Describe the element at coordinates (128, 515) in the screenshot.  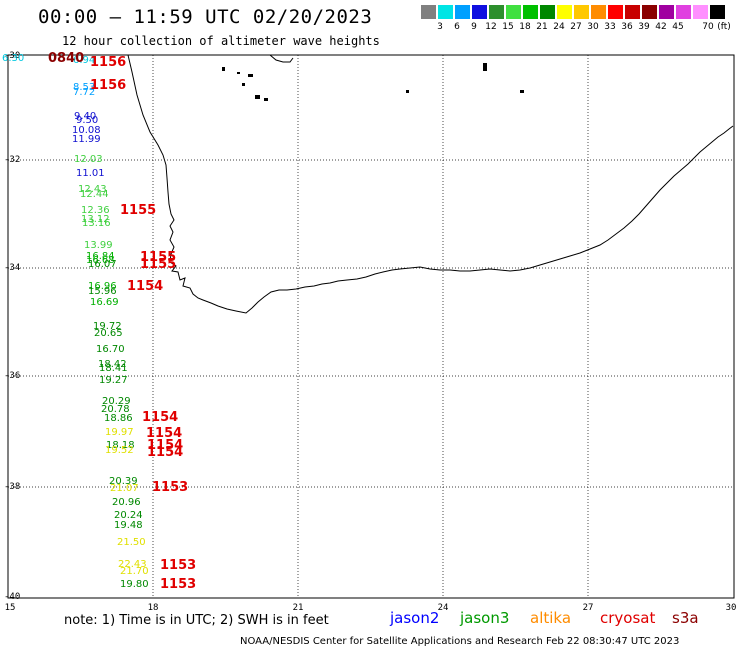
I see `wave-height-label: 20.24` at that location.